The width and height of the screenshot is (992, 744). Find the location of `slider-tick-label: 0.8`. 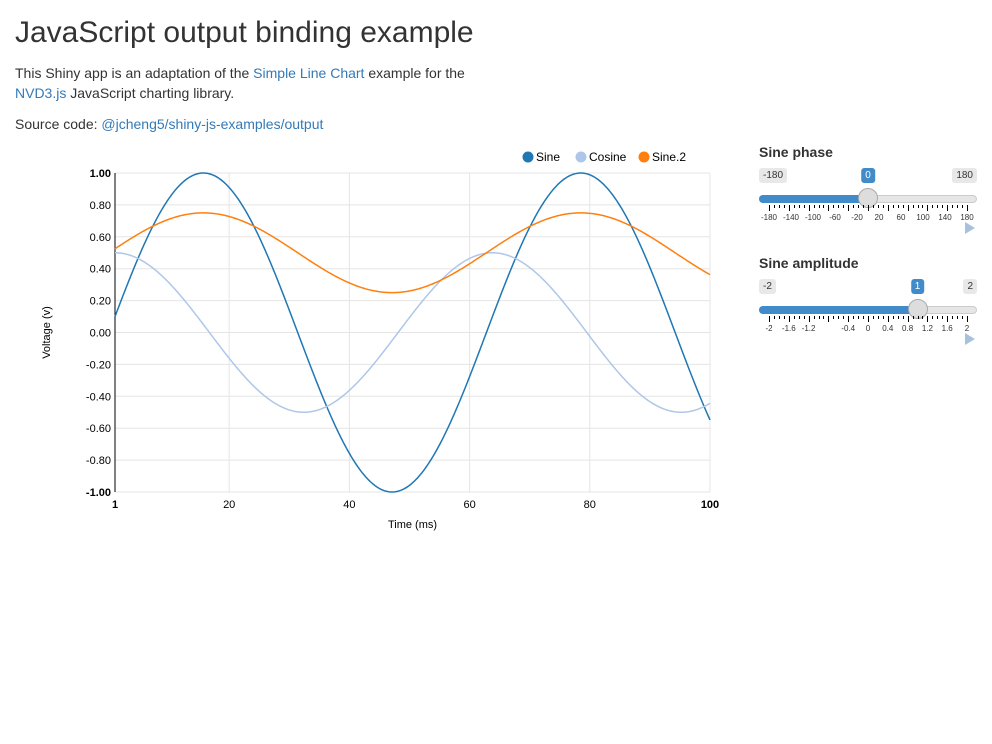

slider-tick-label: 0.8 is located at coordinates (908, 328).